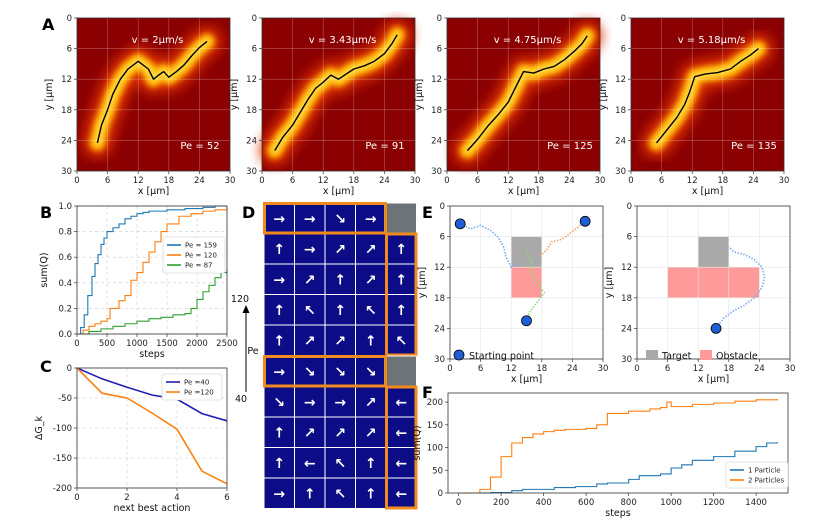 Image resolution: width=831 pixels, height=529 pixels. Describe the element at coordinates (766, 481) in the screenshot. I see `legend-label: 2 Particles` at that location.